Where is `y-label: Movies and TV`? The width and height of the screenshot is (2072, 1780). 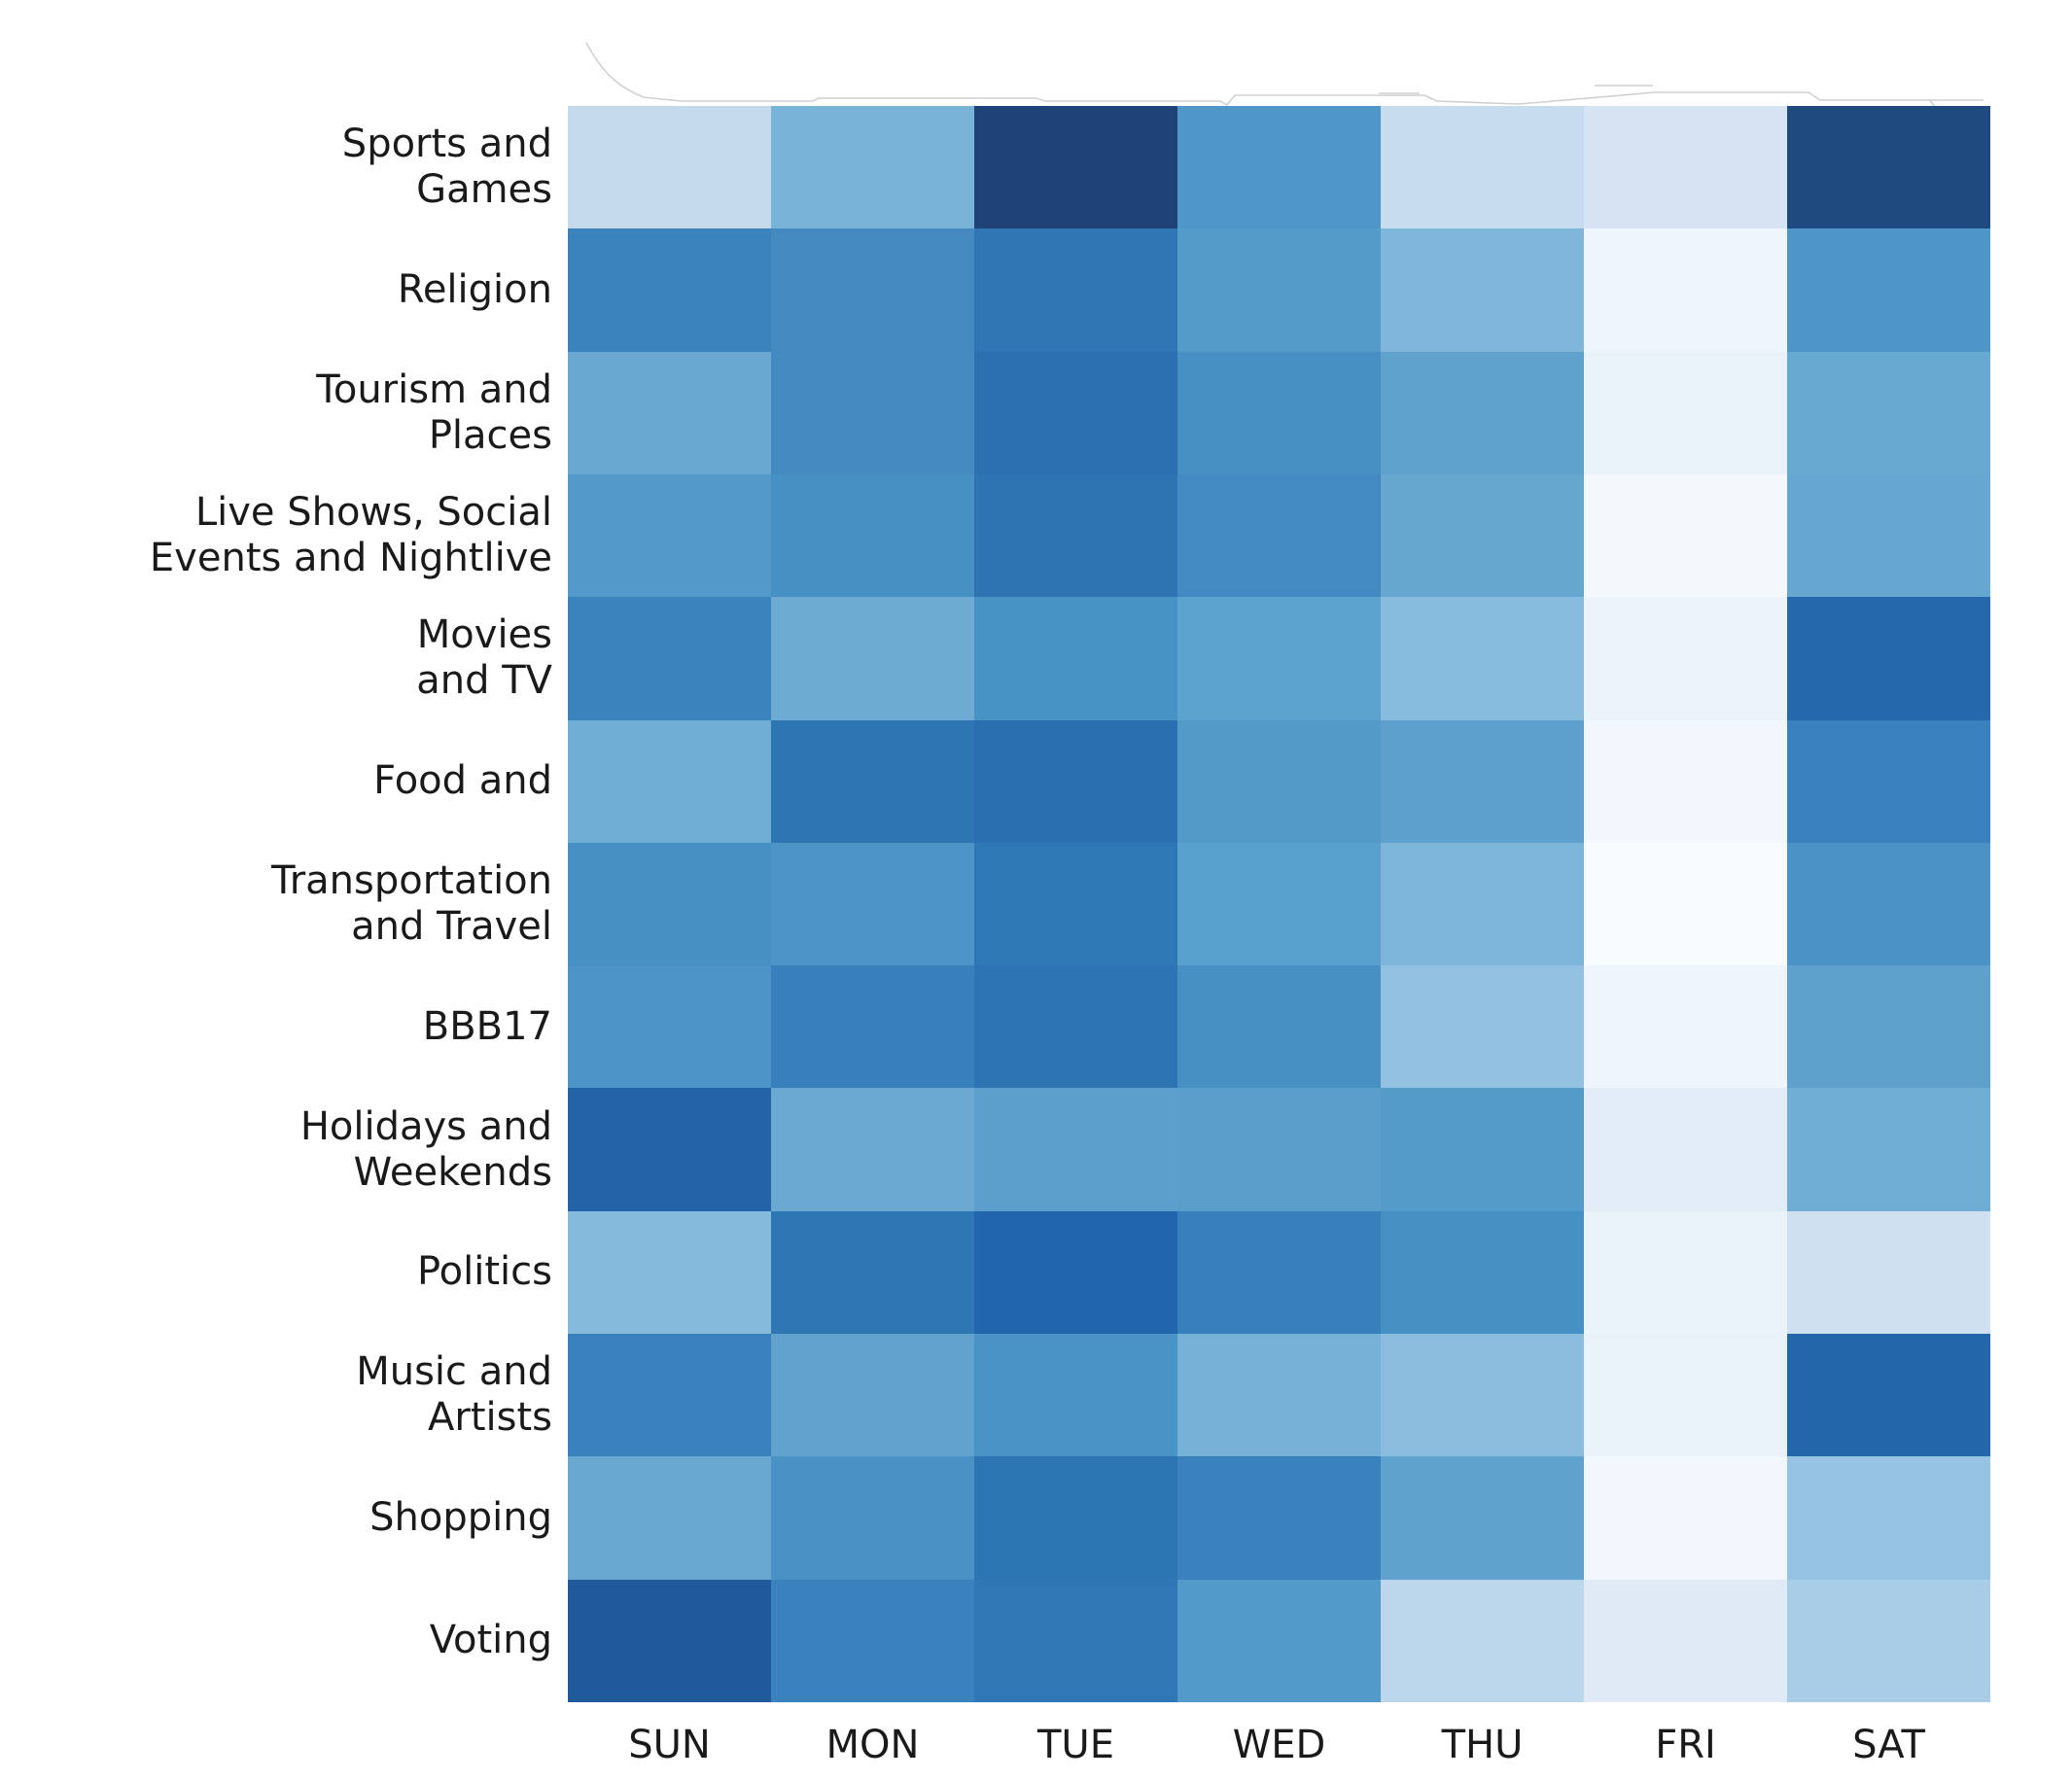 y-label: Movies and TV is located at coordinates (484, 658).